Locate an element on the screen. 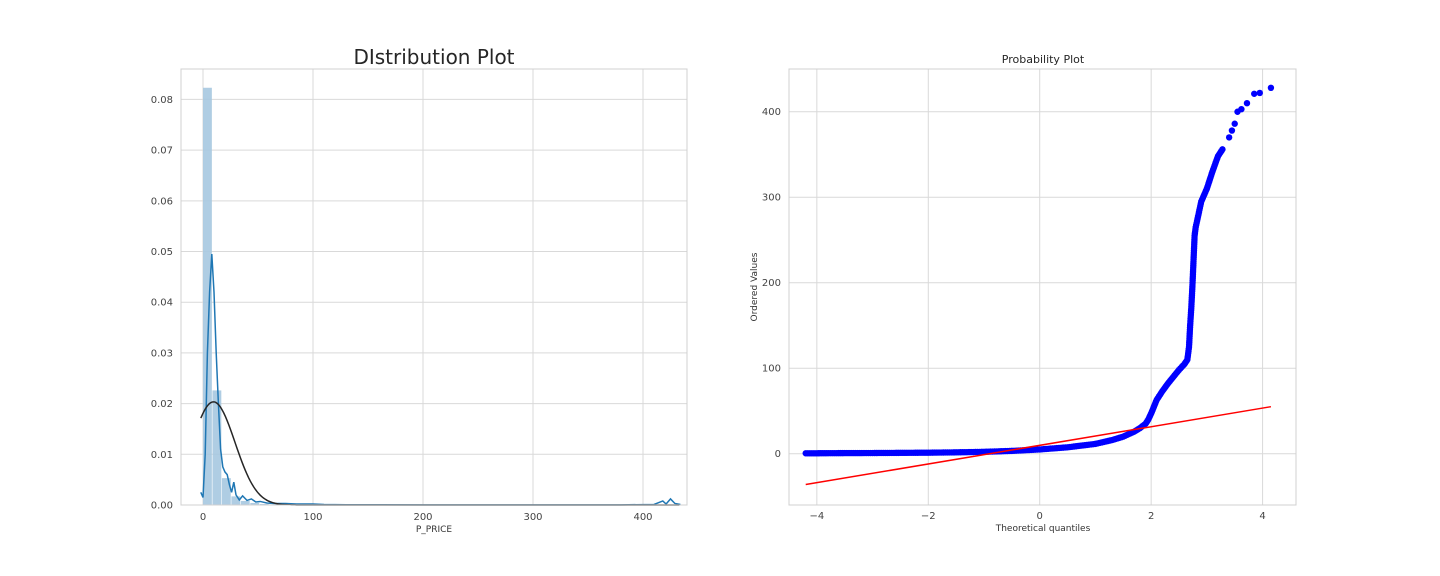 This screenshot has height=576, width=1440. distribution-y-tick-label: 0.03 is located at coordinates (162, 353).